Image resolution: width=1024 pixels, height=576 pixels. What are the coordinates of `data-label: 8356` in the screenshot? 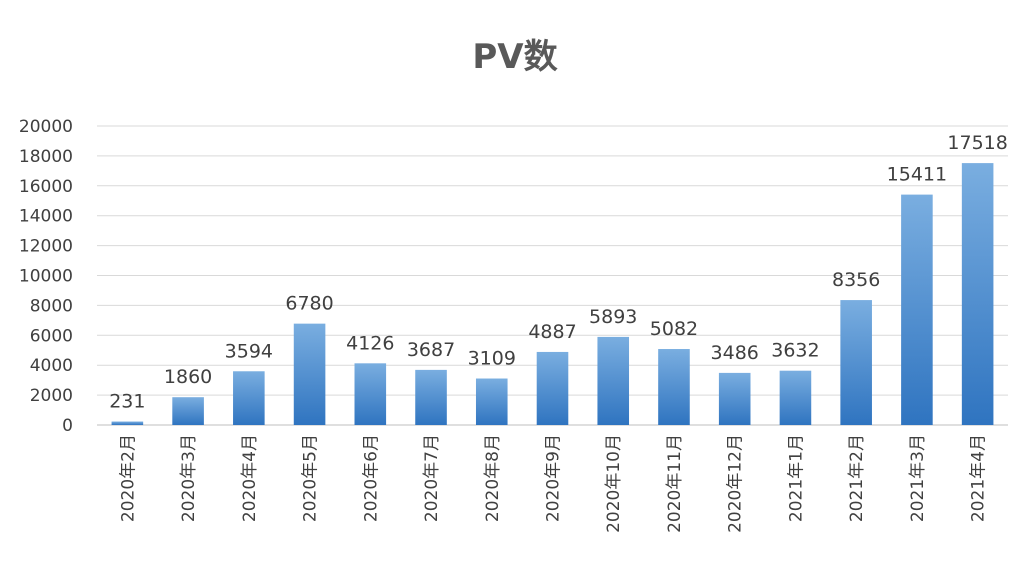 It's located at (856, 280).